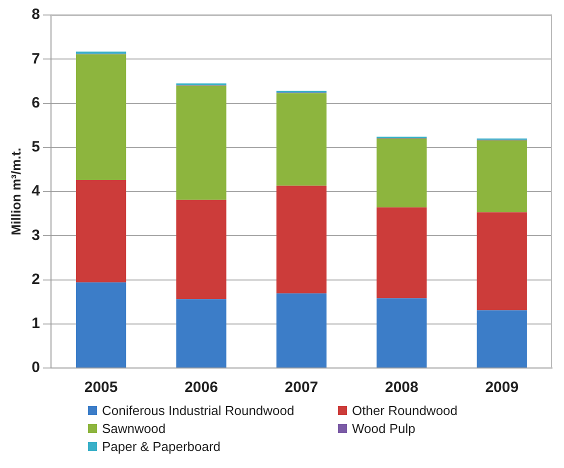 This screenshot has height=468, width=564. Describe the element at coordinates (36, 147) in the screenshot. I see `y-tick-label: 5` at that location.